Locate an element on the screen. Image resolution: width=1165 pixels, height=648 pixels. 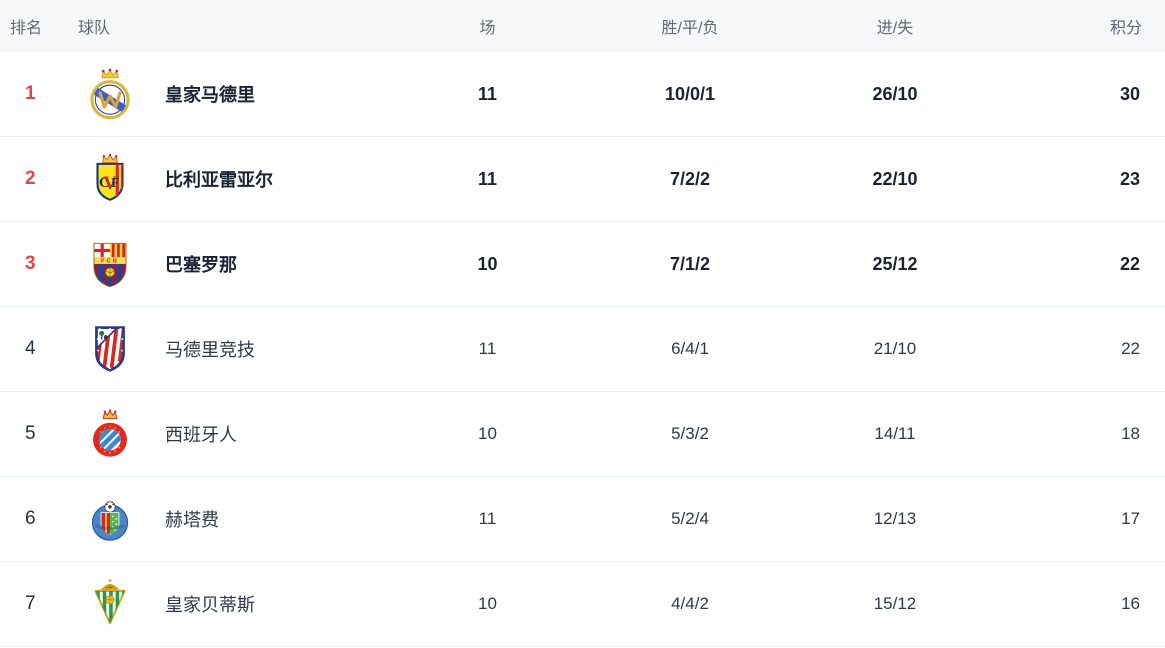
team-name: 皇家马德里 is located at coordinates (210, 95).